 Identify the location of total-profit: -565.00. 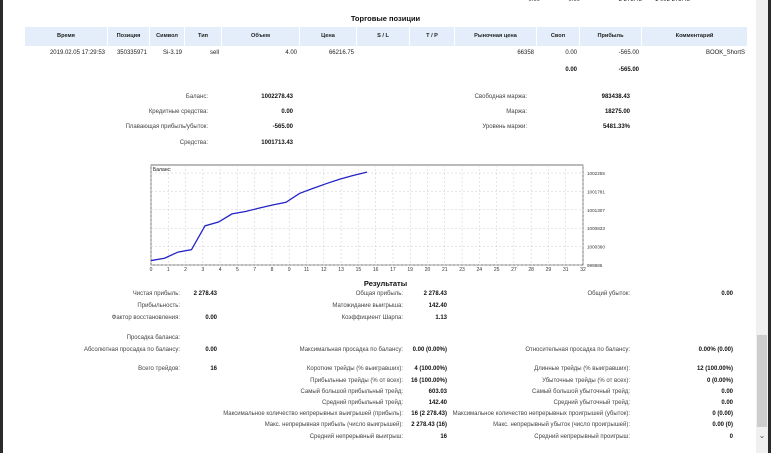
(628, 70).